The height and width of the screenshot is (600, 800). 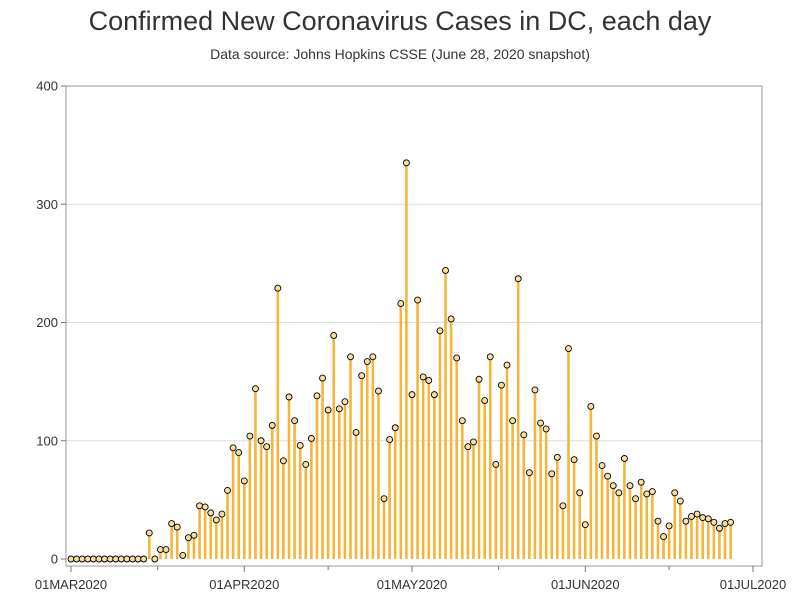 I want to click on y-axis: 0 100 200 300 400, so click(x=51, y=323).